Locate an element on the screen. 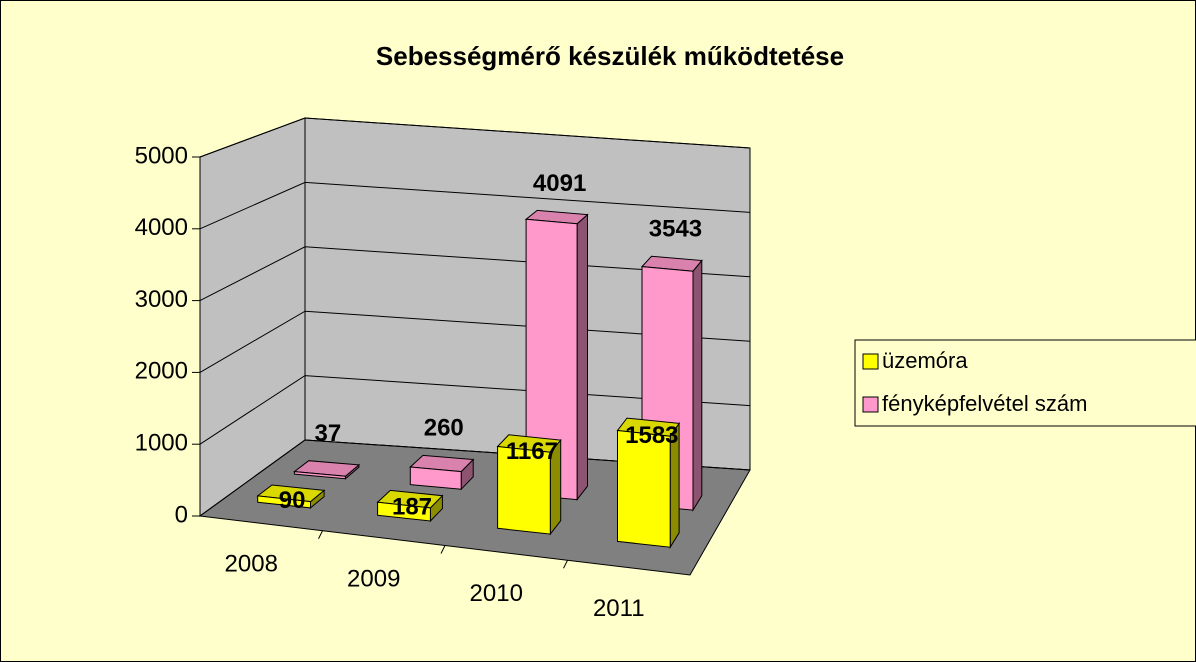 The width and height of the screenshot is (1196, 662). y-tick-label: 0 is located at coordinates (181, 514).